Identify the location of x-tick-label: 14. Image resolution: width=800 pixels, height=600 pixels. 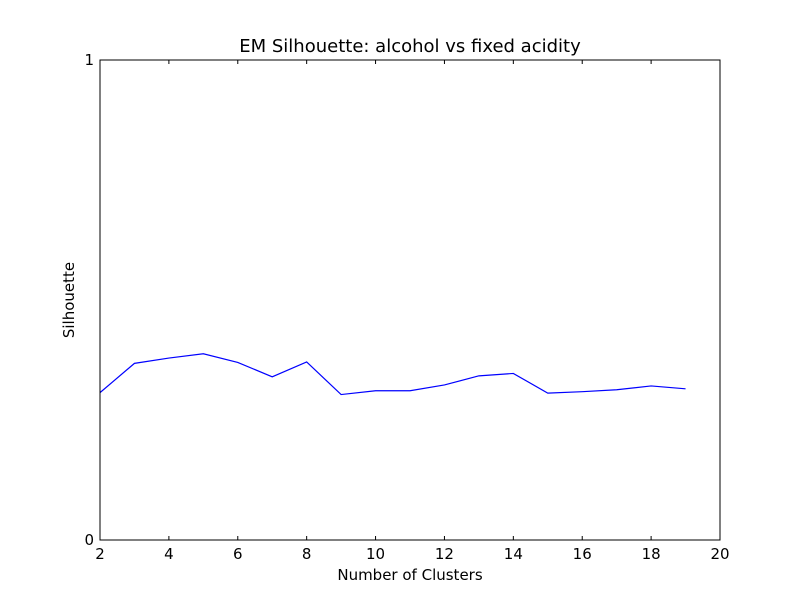
(513, 554).